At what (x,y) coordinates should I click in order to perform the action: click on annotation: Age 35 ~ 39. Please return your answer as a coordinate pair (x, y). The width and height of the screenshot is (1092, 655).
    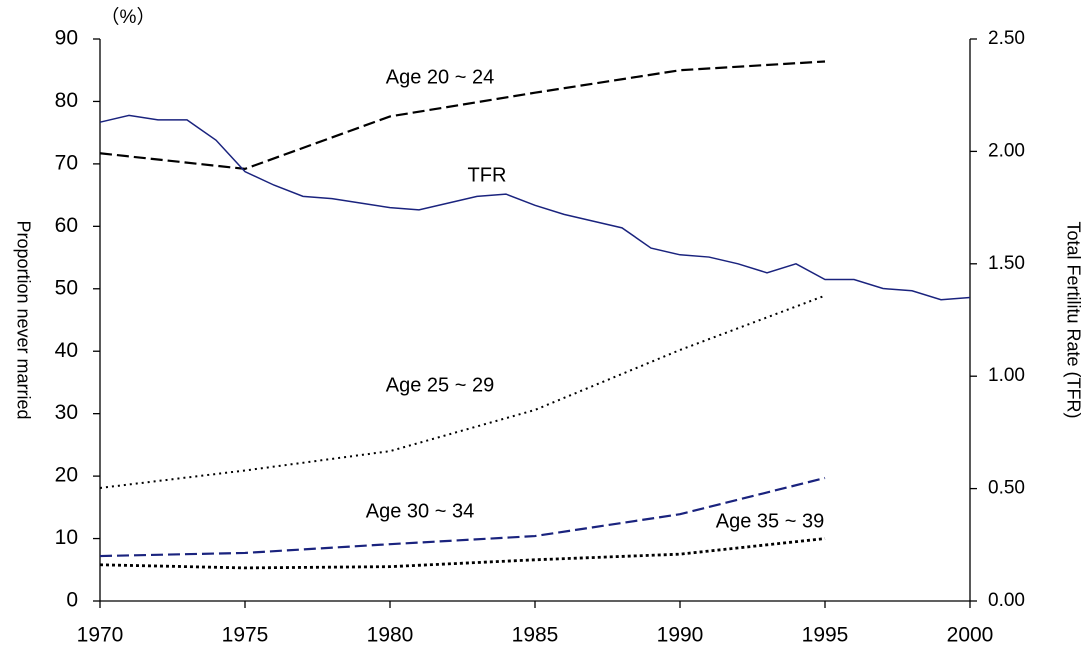
    Looking at the image, I should click on (770, 521).